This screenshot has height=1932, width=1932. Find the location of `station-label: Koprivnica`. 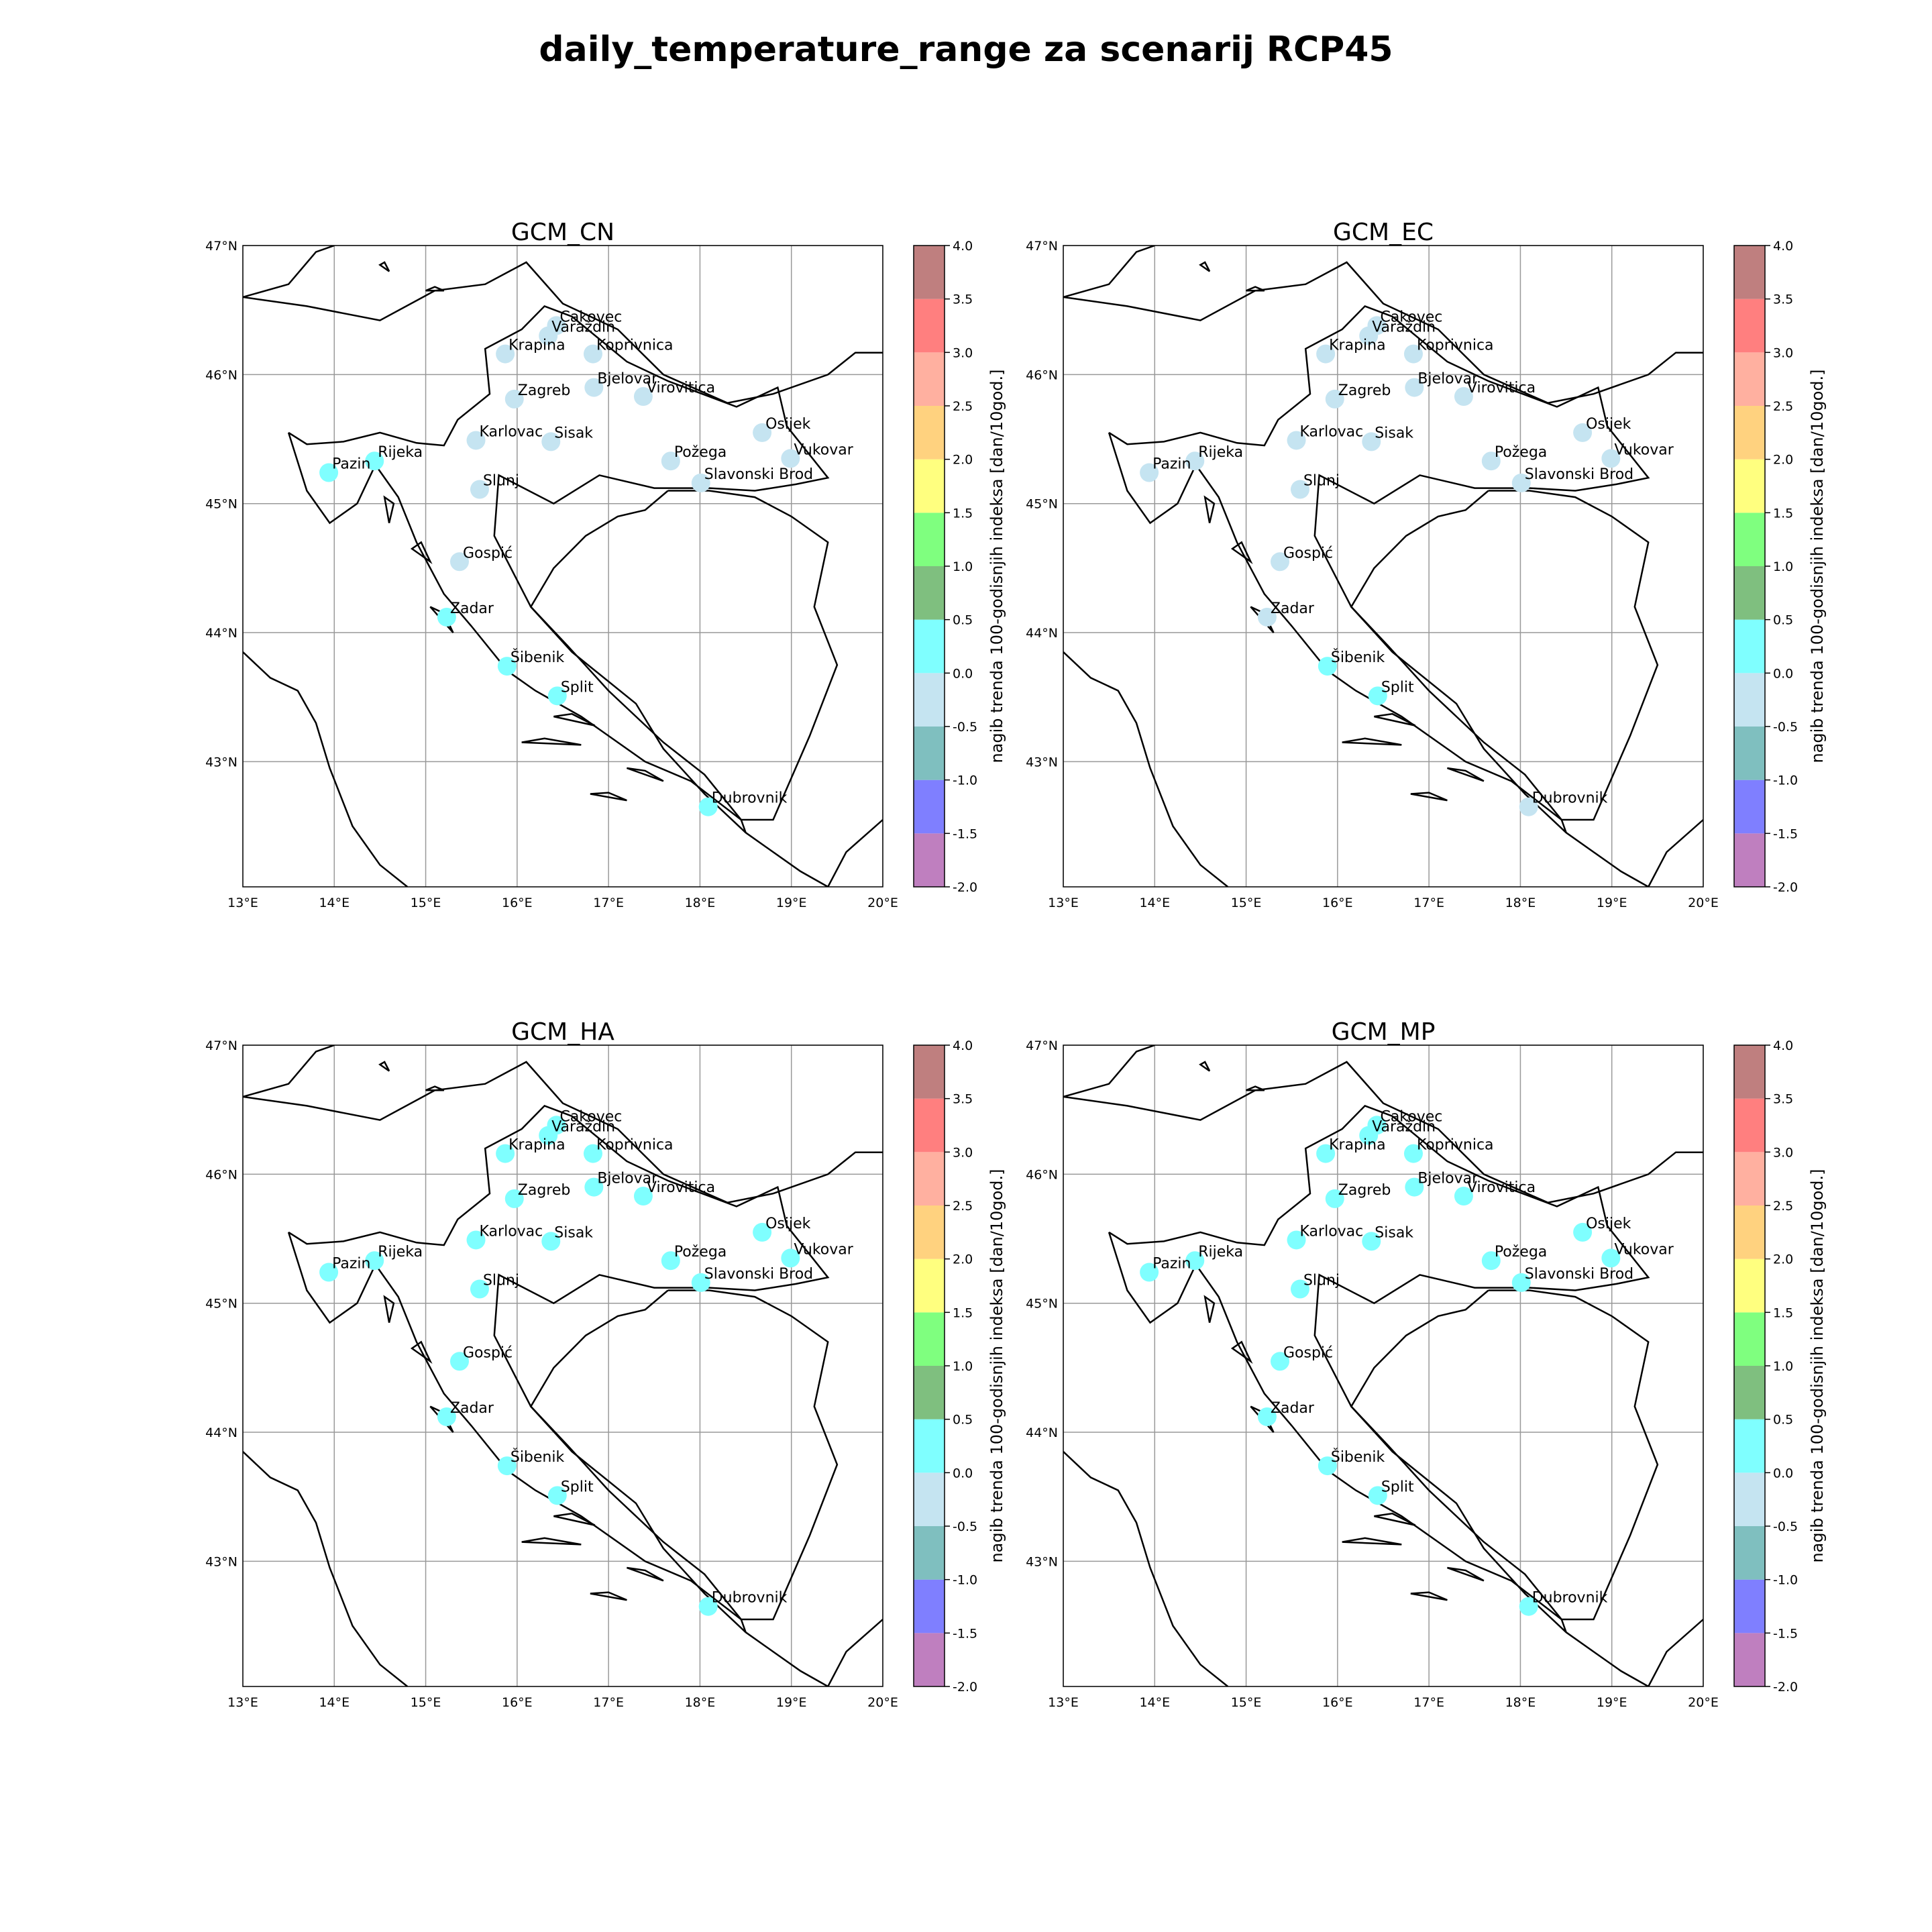

station-label: Koprivnica is located at coordinates (635, 345).